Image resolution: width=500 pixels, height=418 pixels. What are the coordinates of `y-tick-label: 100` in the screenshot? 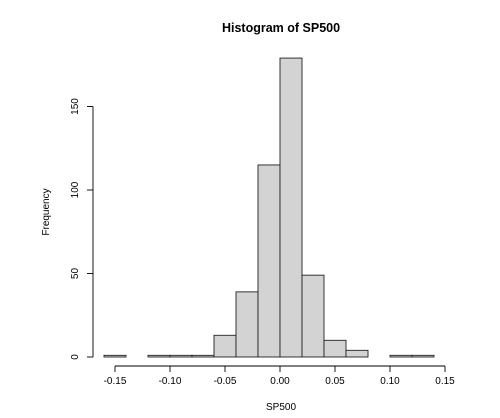 It's located at (75, 189).